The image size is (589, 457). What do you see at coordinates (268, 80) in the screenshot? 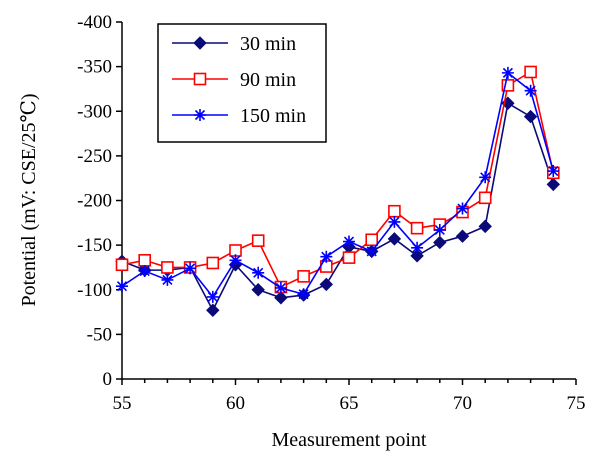
I see `legend-label: 90 min` at bounding box center [268, 80].